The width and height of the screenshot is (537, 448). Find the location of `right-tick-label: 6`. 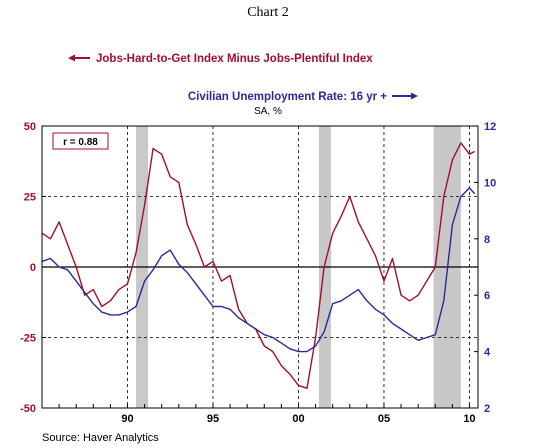

right-tick-label: 6 is located at coordinates (487, 296).